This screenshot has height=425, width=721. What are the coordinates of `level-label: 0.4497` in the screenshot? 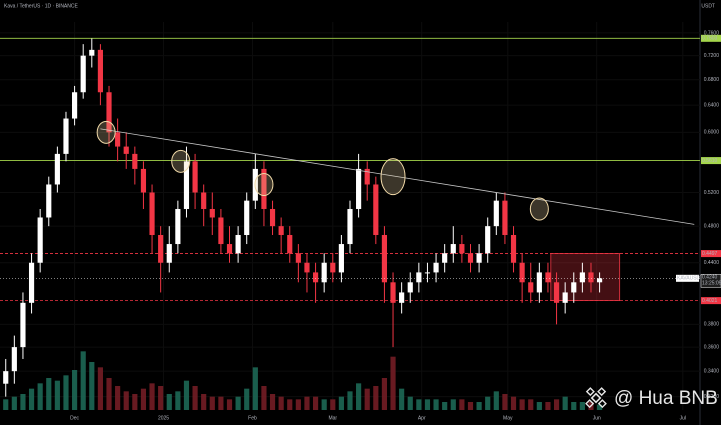 It's located at (710, 254).